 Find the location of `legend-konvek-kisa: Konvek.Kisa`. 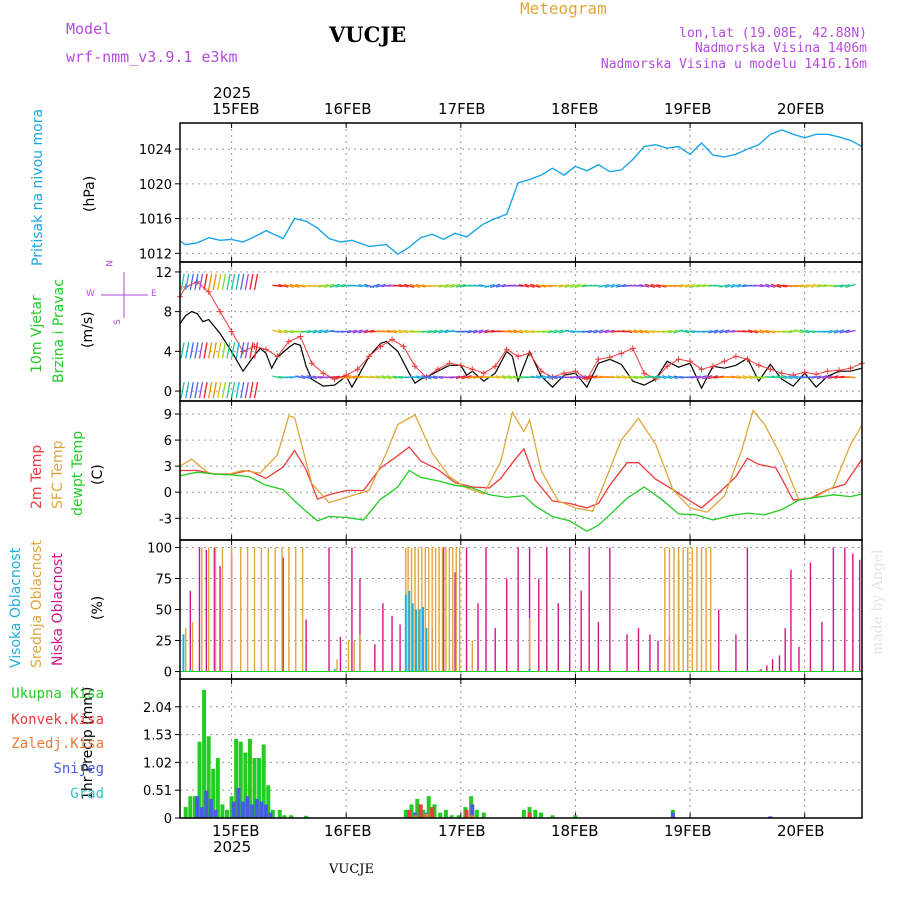

legend-konvek-kisa: Konvek.Kisa is located at coordinates (57, 720).